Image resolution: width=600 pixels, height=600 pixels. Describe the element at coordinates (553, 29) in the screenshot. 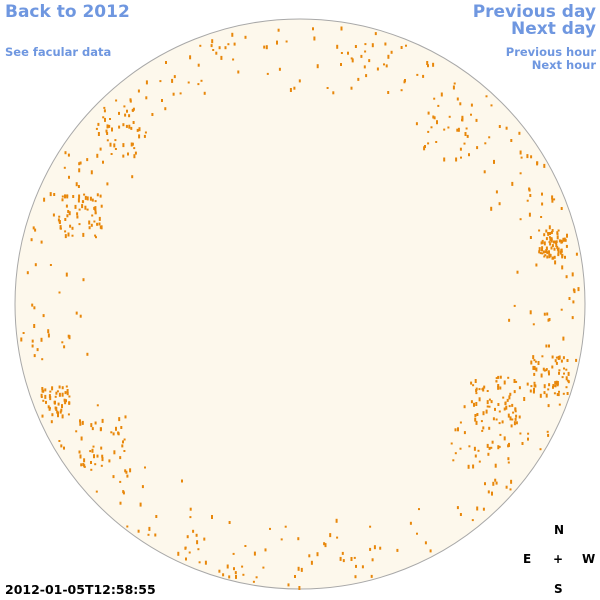

I see `next-day-link: Next day` at that location.